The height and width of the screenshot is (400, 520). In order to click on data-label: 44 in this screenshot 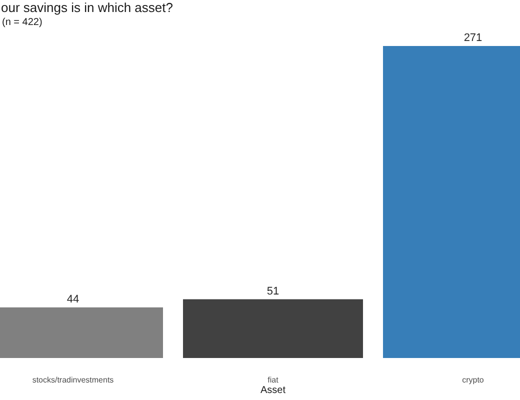, I will do `click(73, 299)`.